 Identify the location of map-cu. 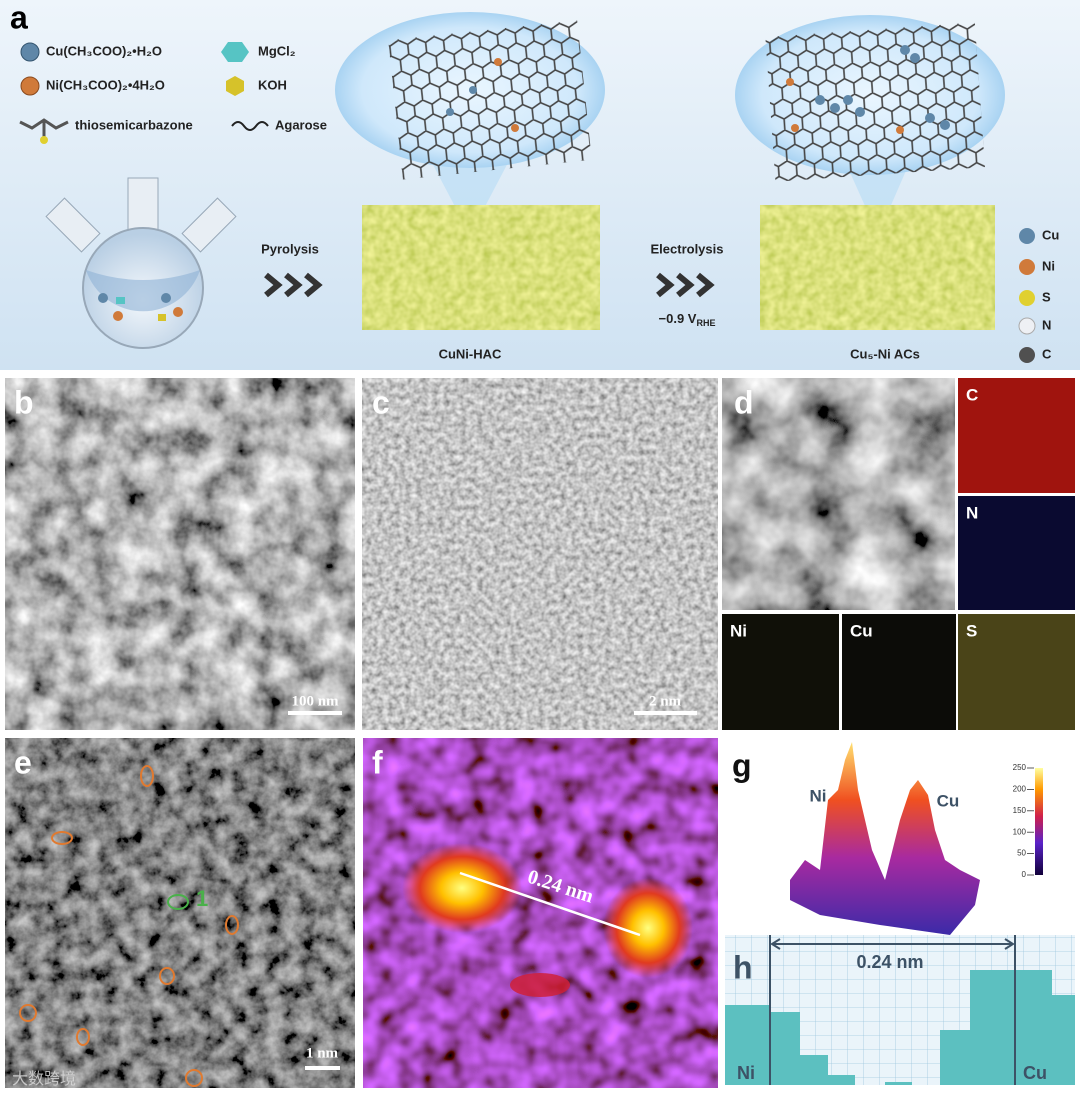
(899, 672).